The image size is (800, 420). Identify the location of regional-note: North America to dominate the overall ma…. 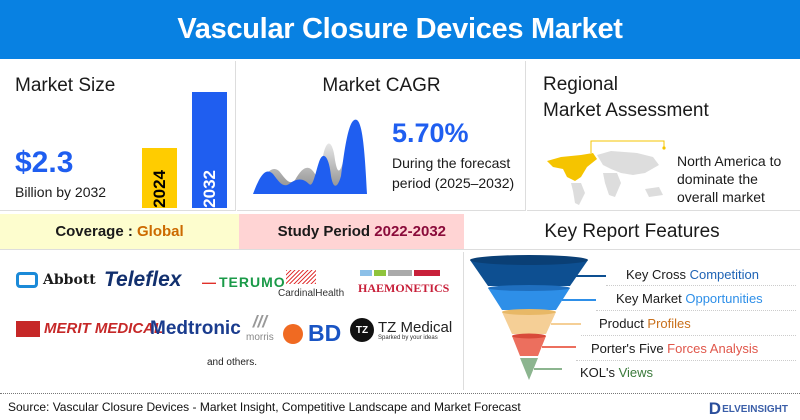
(729, 179).